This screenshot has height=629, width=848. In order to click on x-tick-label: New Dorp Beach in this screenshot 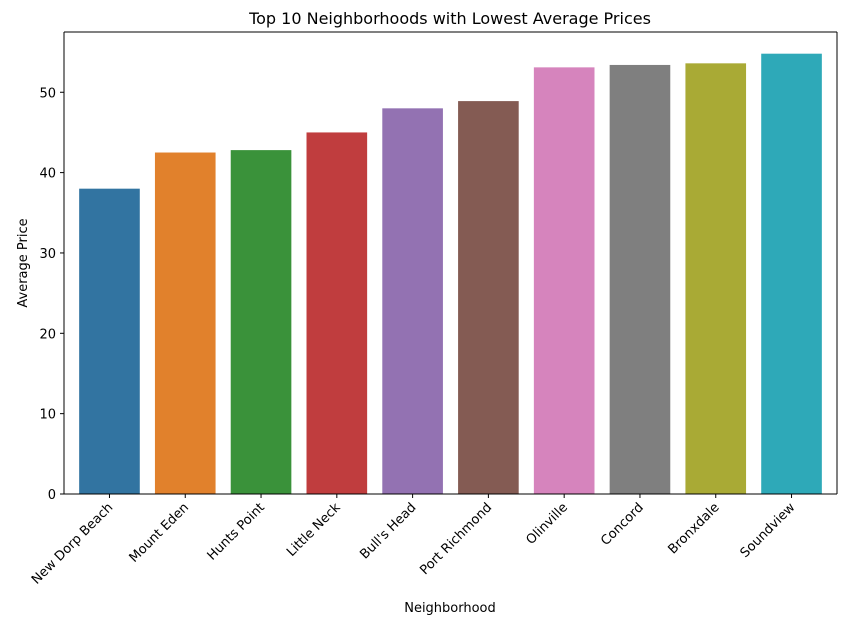, I will do `click(72, 543)`.